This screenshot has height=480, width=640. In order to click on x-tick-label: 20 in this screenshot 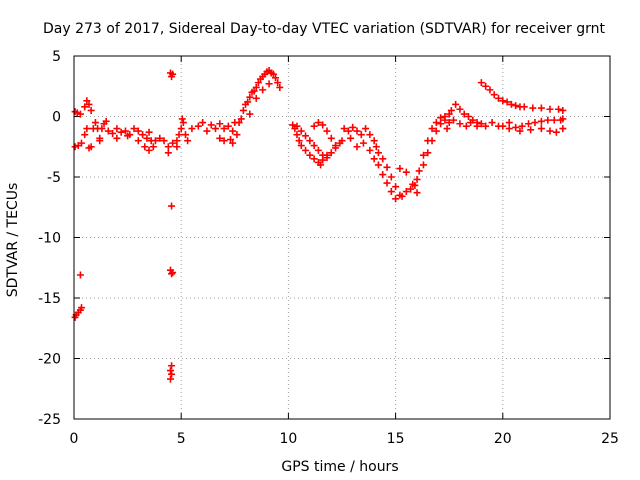, I will do `click(503, 439)`.